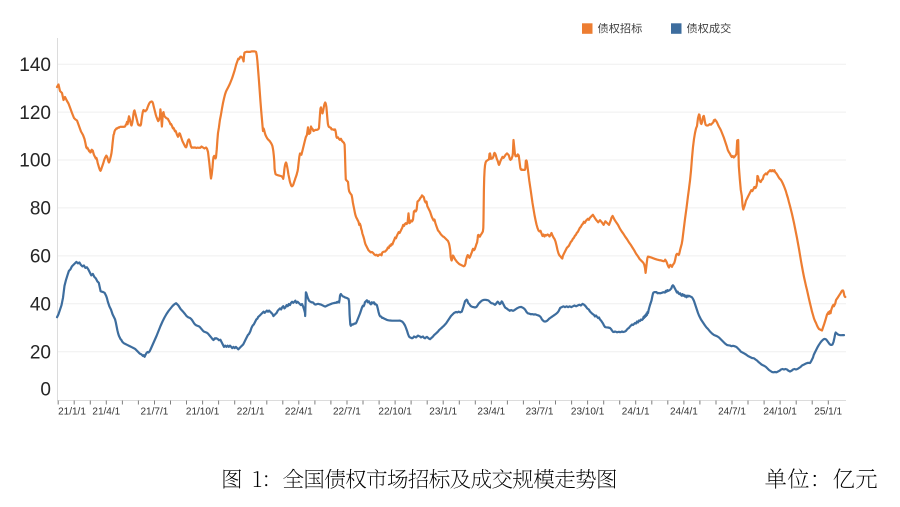  I want to click on svg-text: 140, so click(35, 65).